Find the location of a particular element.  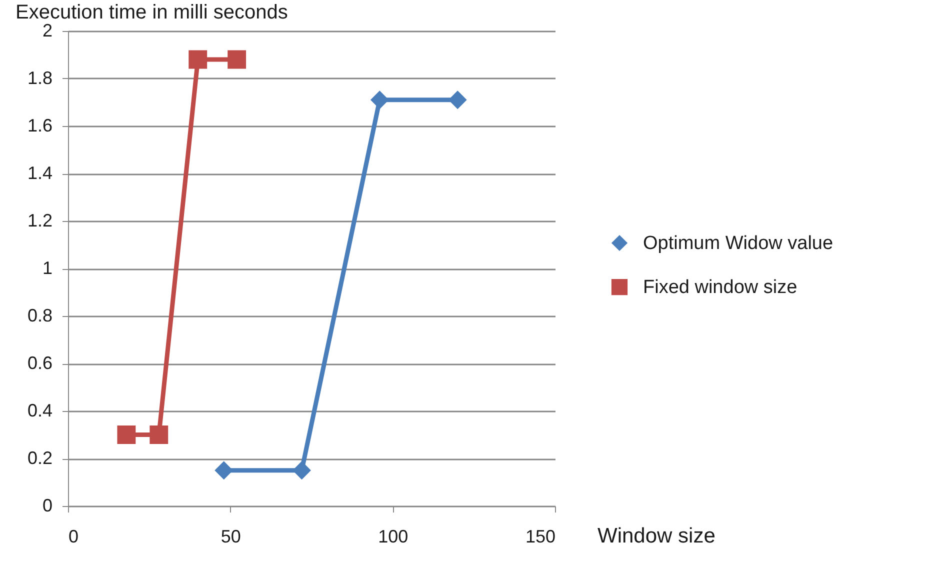

legend-label: Fixed window size is located at coordinates (720, 287).